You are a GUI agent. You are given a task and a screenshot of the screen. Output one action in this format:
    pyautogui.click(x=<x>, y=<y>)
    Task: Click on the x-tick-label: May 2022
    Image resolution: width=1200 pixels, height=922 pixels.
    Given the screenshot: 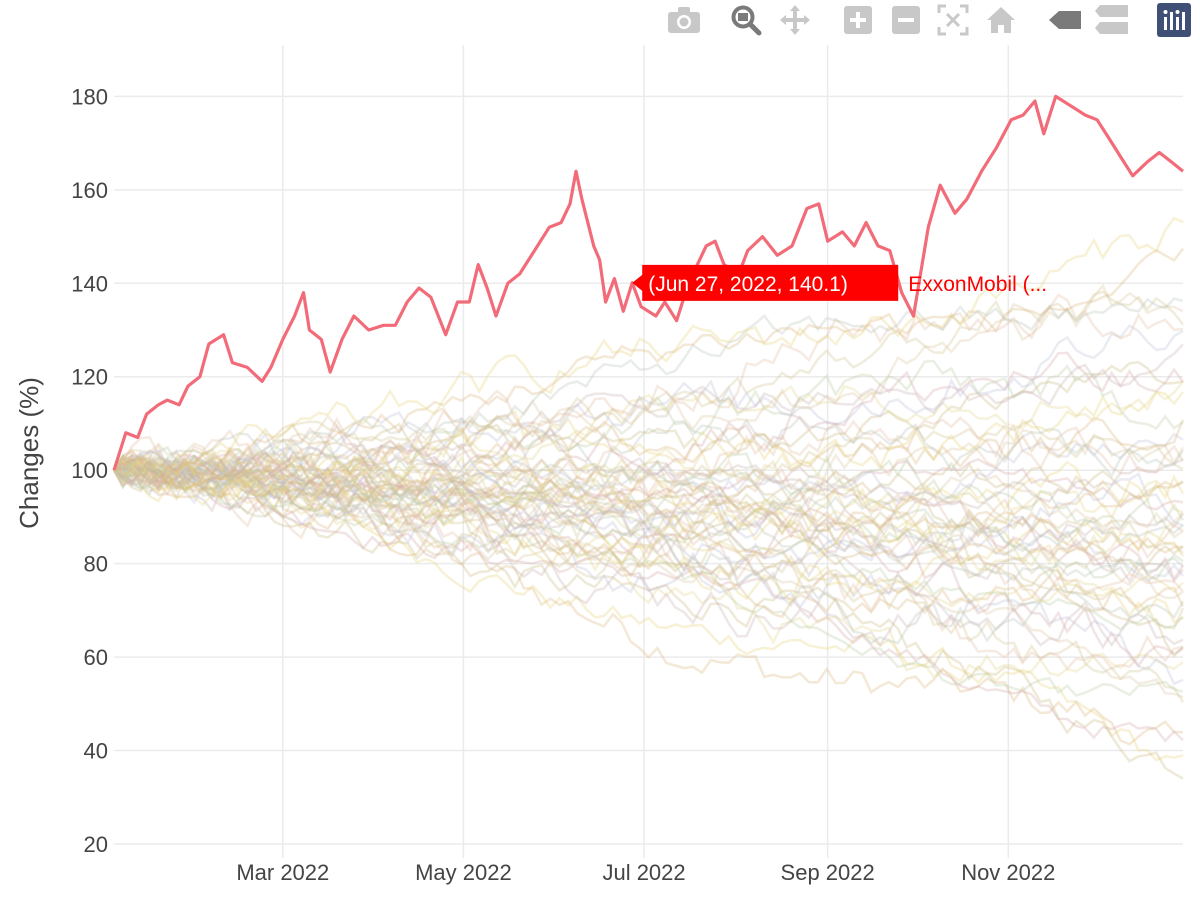 What is the action you would take?
    pyautogui.click(x=463, y=872)
    